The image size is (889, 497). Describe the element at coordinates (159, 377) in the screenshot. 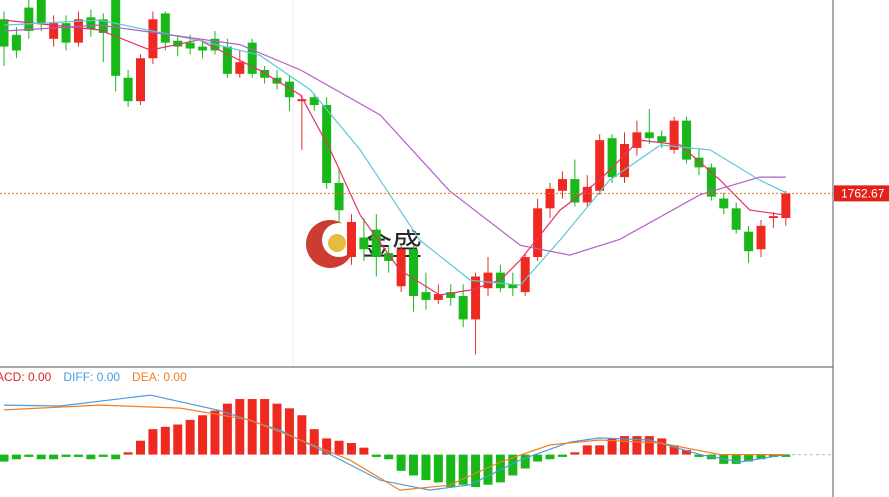

I see `legend-label: DEA: 0.00` at that location.